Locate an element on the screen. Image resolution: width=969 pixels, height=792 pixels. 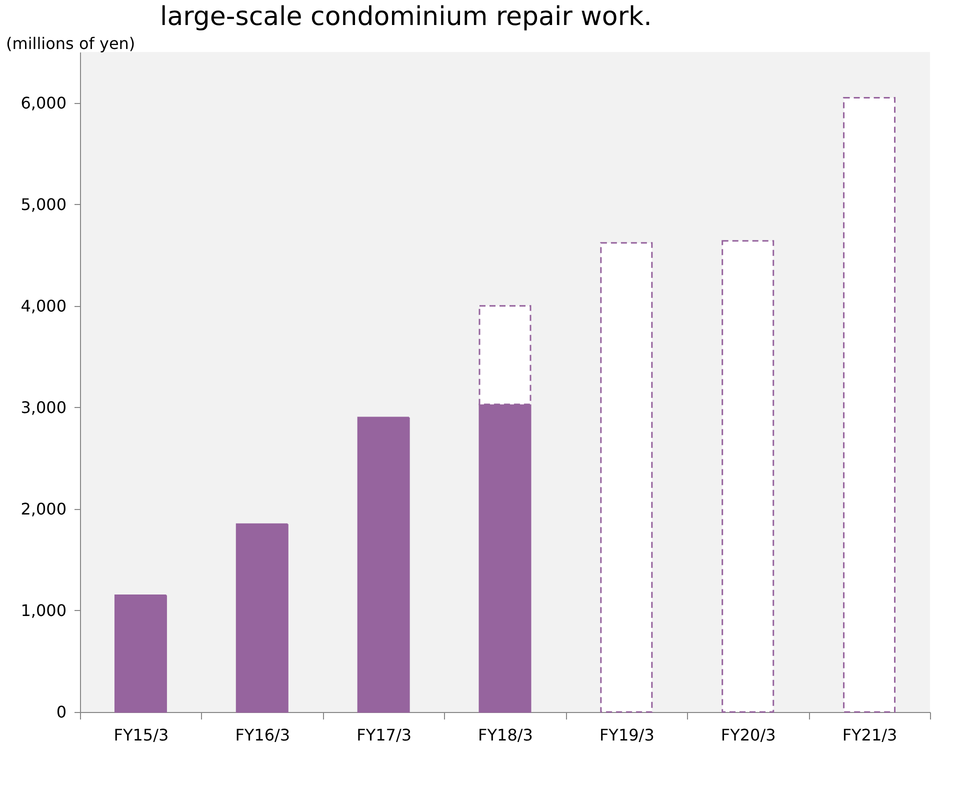
x-tick-label: FY15/3 is located at coordinates (141, 735).